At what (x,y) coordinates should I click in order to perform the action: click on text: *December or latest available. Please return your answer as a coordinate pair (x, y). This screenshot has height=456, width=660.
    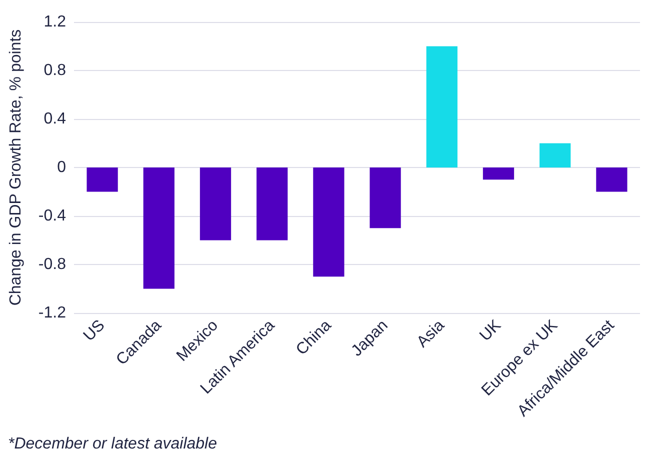
    Looking at the image, I should click on (113, 444).